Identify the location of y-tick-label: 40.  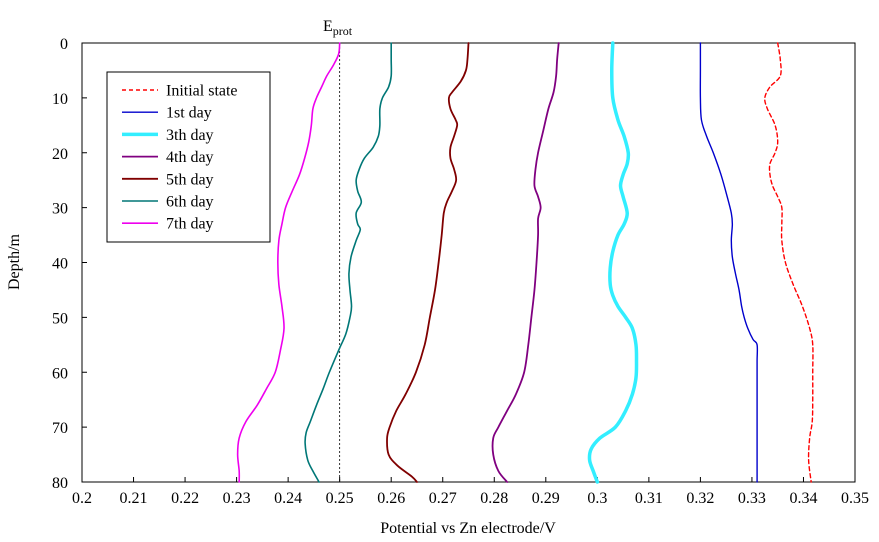
(60, 264).